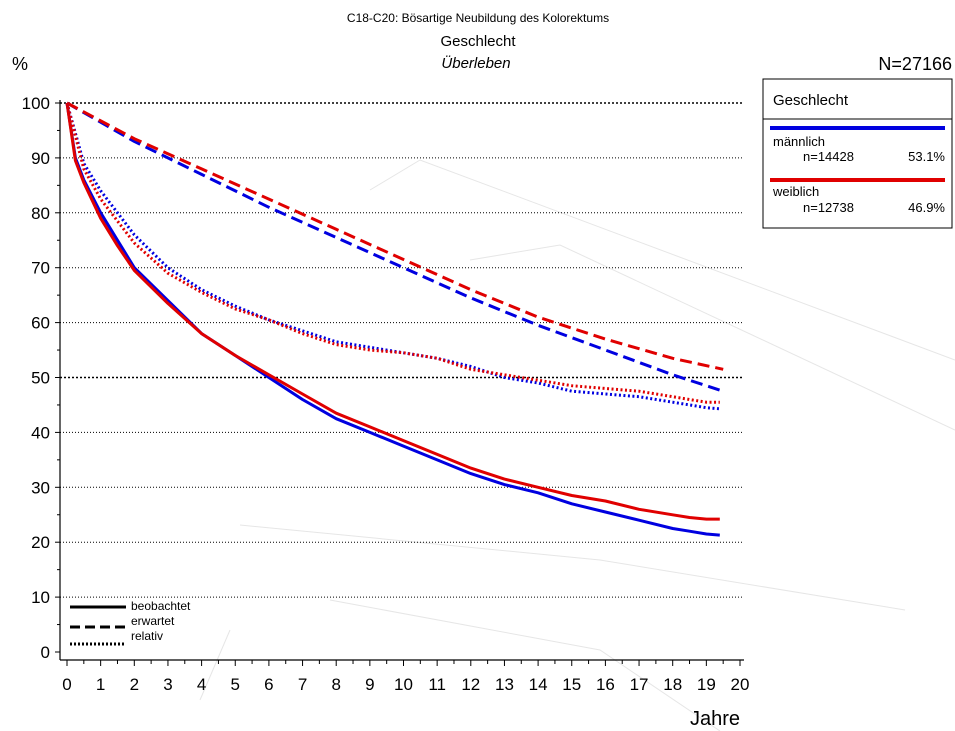  Describe the element at coordinates (504, 684) in the screenshot. I see `x-tick-label: 13` at that location.